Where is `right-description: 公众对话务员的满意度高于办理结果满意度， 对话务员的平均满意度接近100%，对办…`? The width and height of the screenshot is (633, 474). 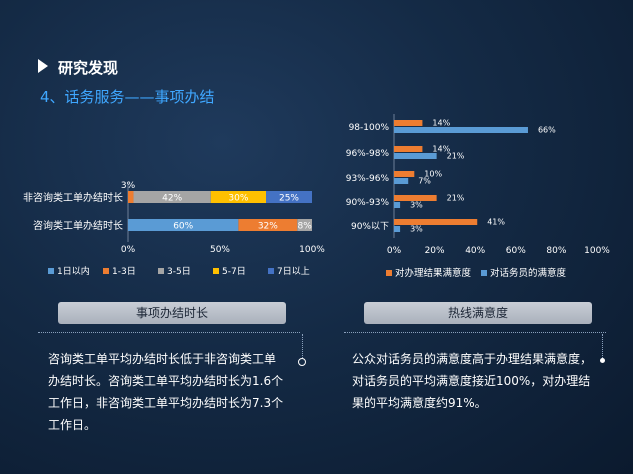
right-description: 公众对话务员的满意度高于办理结果满意度， 对话务员的平均满意度接近100%，对办… is located at coordinates (477, 381).